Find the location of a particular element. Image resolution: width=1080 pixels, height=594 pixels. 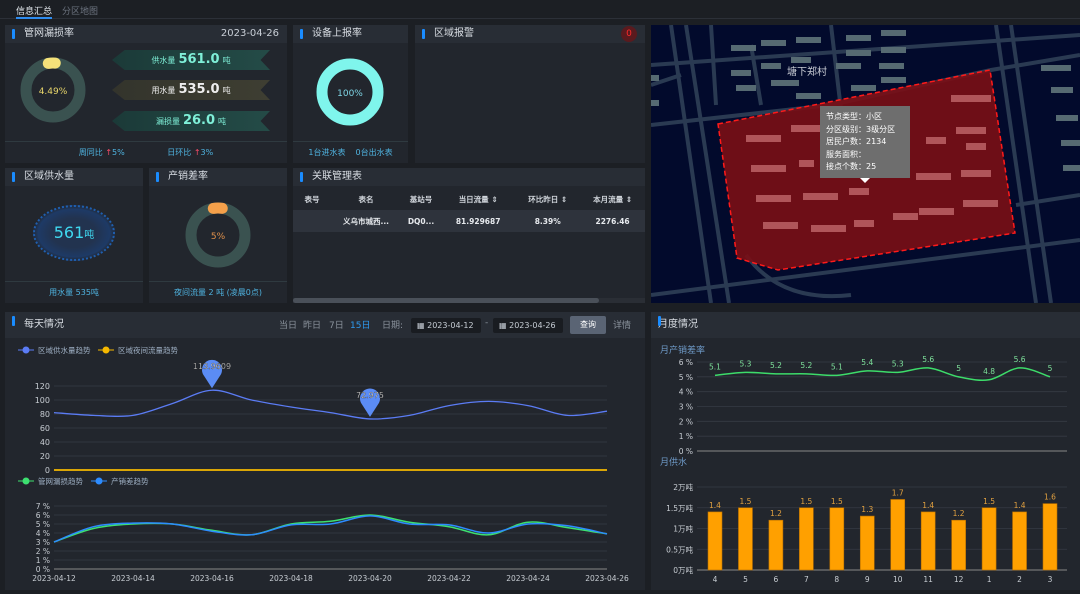

x-tick-label: 2023-04-16 is located at coordinates (212, 578).